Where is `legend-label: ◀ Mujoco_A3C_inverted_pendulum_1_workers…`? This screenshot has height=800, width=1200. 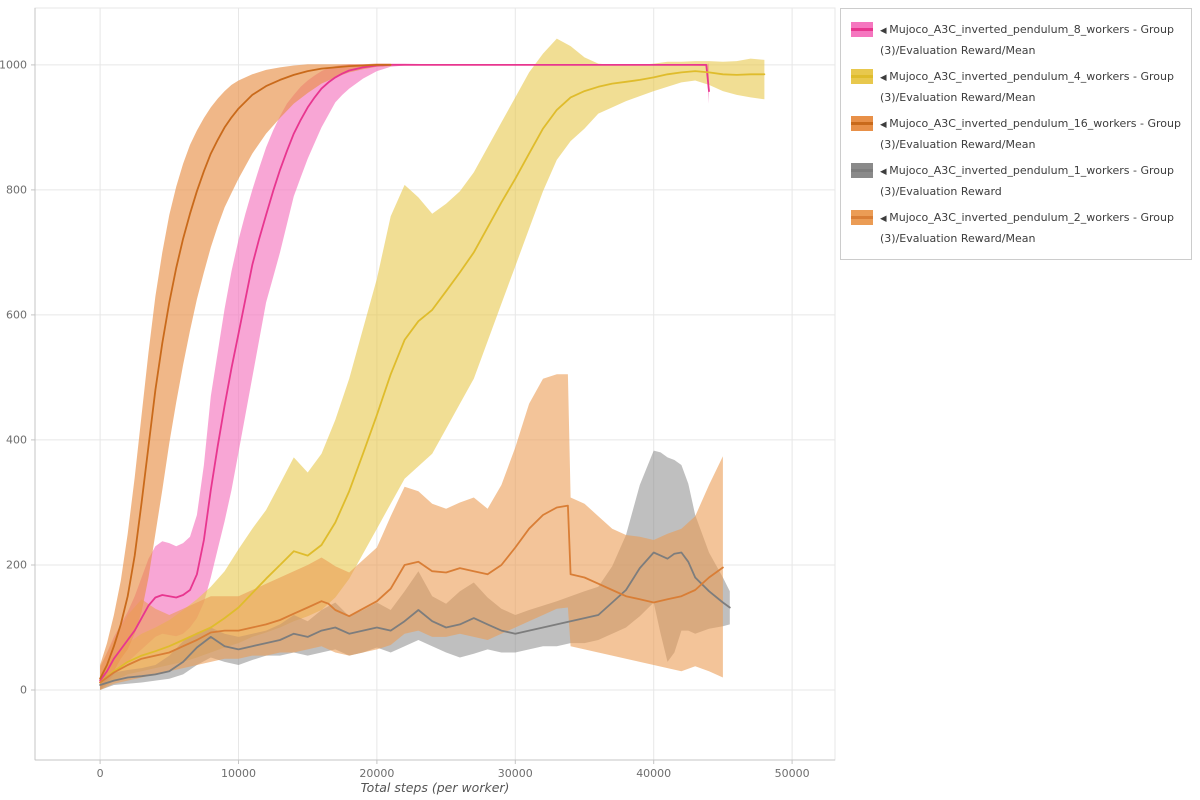
legend-label: ◀ Mujoco_A3C_inverted_pendulum_1_workers… is located at coordinates (1027, 181).